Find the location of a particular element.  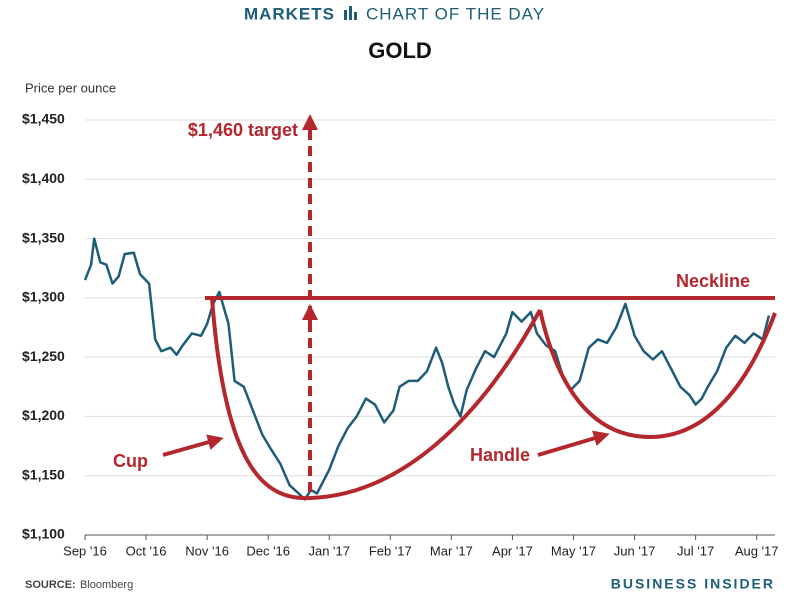

annotation-cup: Cup is located at coordinates (130, 461).